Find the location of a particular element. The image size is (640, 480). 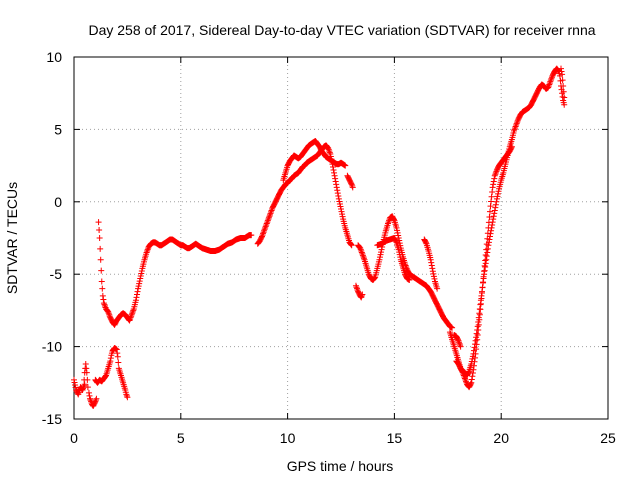

x-tick-label: 25 is located at coordinates (608, 438).